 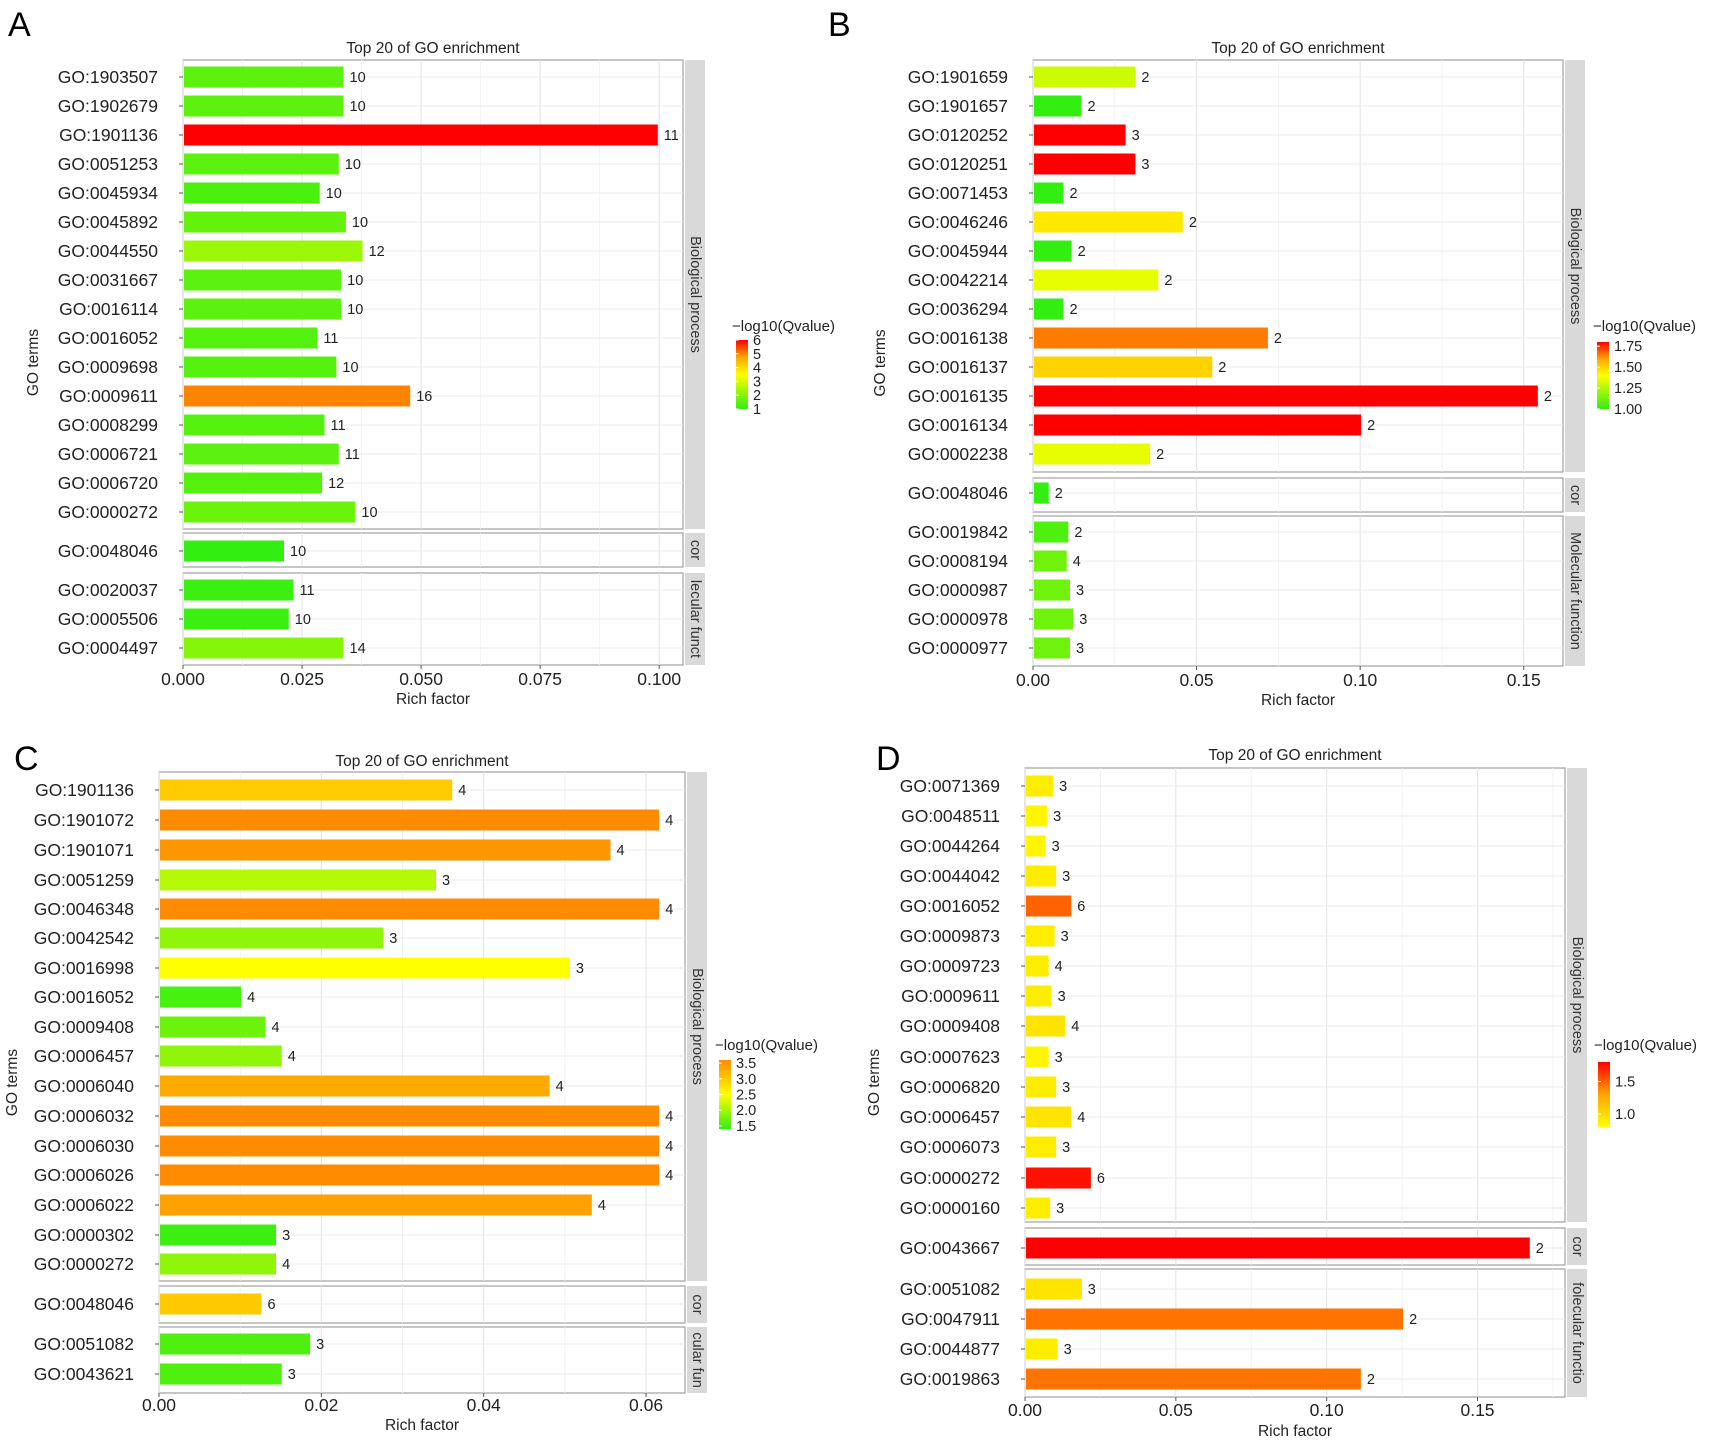 What do you see at coordinates (84, 850) in the screenshot?
I see `term-label: GO:1901071` at bounding box center [84, 850].